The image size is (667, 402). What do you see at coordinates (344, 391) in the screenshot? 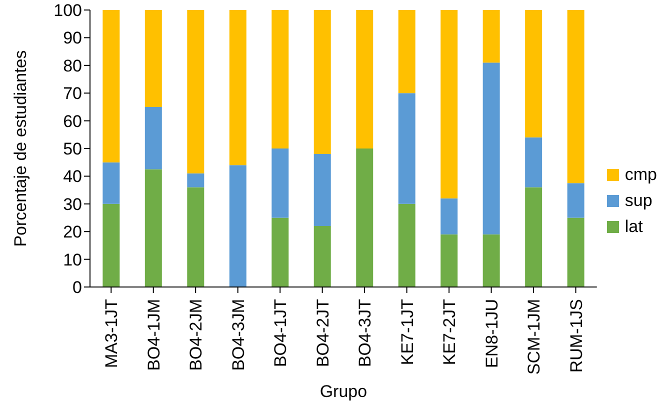
I see `x-axis-title: Grupo` at bounding box center [344, 391].